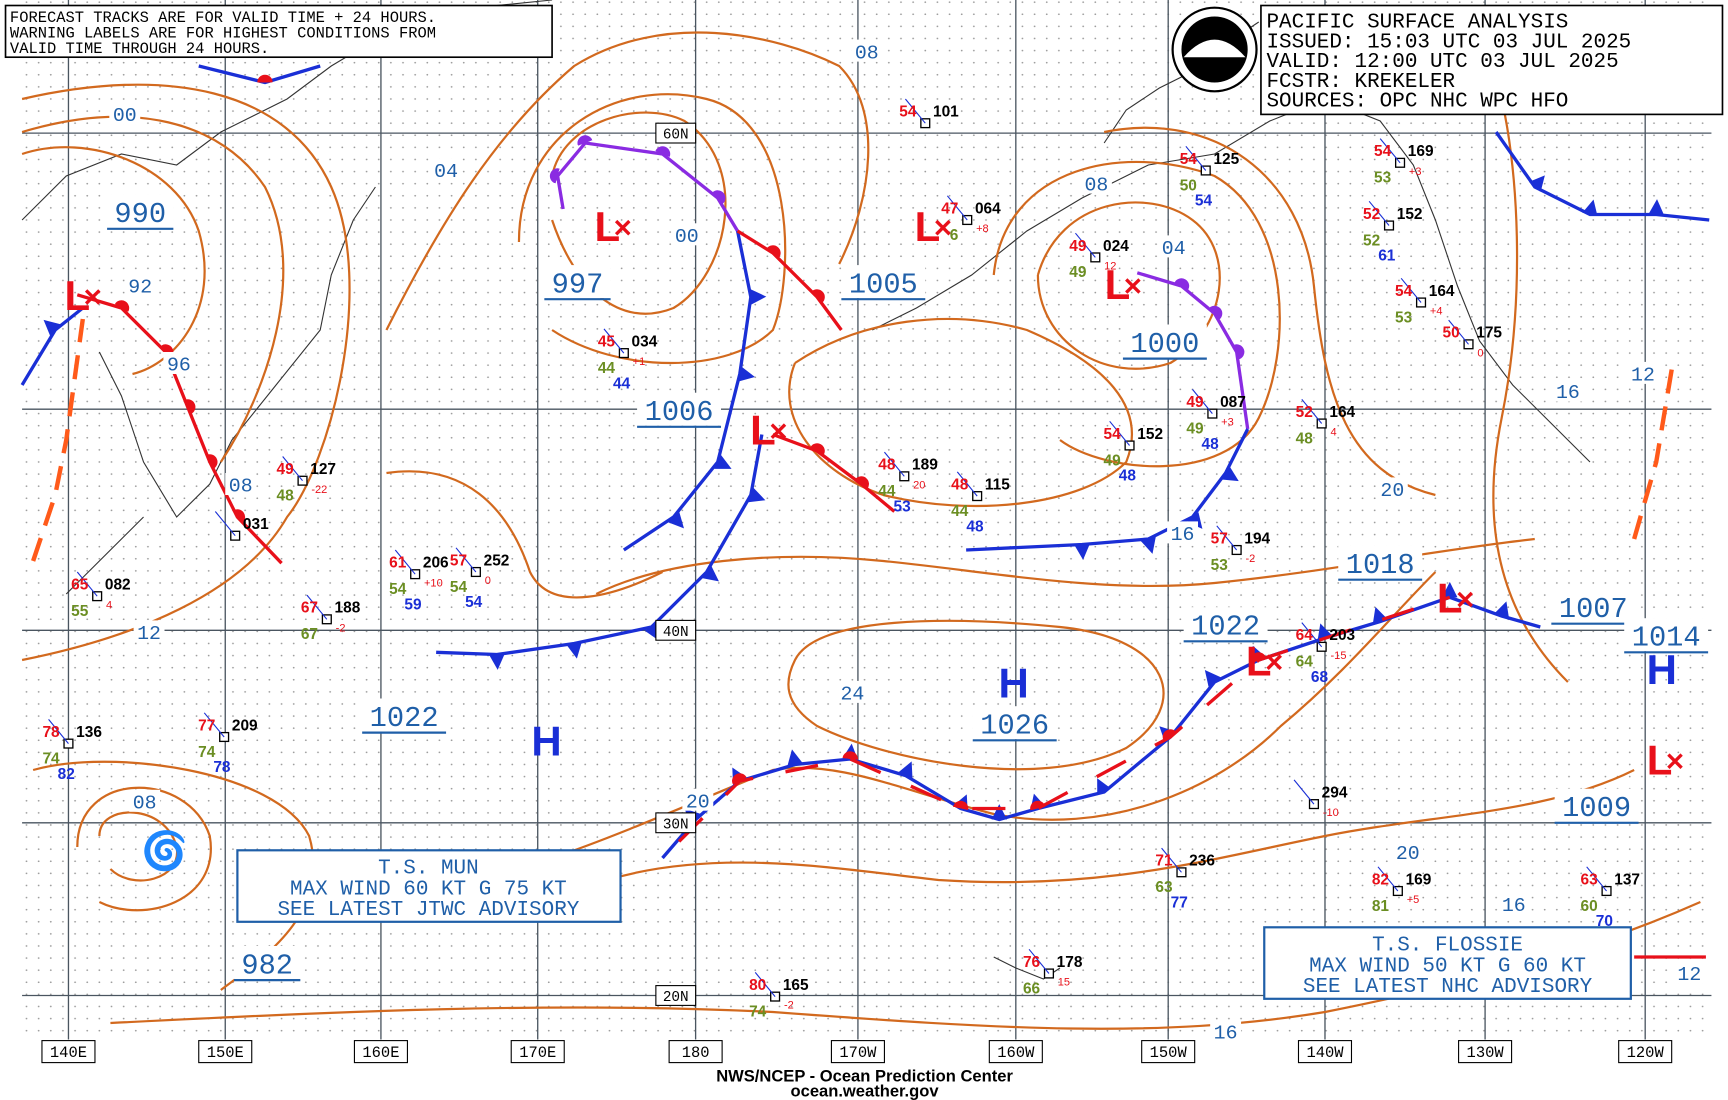 This screenshot has height=1100, width=1728. What do you see at coordinates (140, 214) in the screenshot?
I see `pressure-label: 990` at bounding box center [140, 214].